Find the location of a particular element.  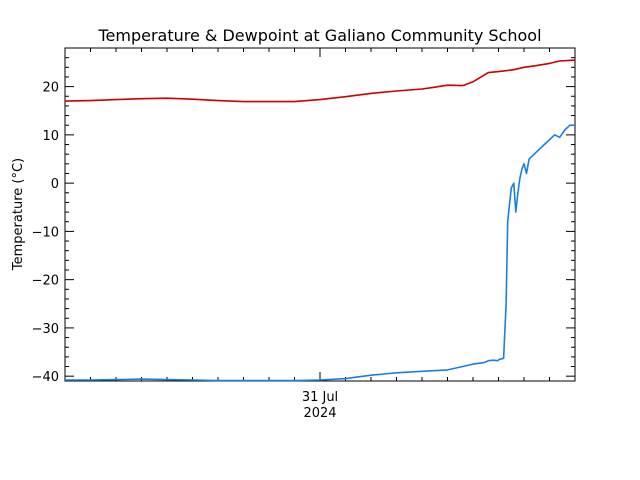

y-axis-label: Temperature (°C) is located at coordinates (18, 214).